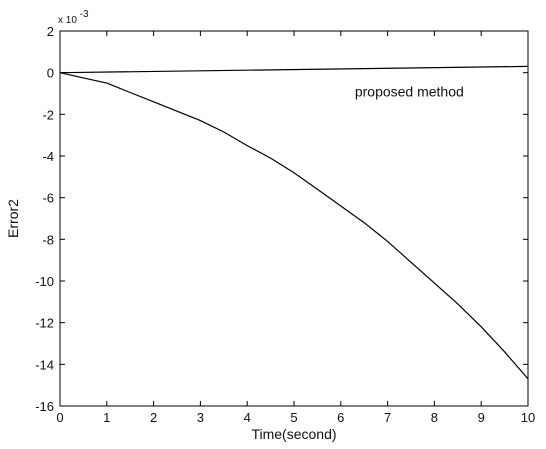 The height and width of the screenshot is (449, 546). What do you see at coordinates (50, 73) in the screenshot?
I see `y-tick-label: 0` at bounding box center [50, 73].